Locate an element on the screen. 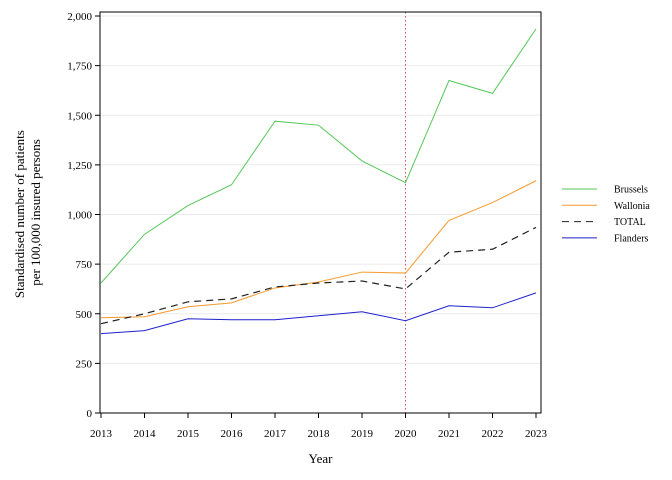 The width and height of the screenshot is (672, 480). legend-label-brussels: Brussels is located at coordinates (631, 190).